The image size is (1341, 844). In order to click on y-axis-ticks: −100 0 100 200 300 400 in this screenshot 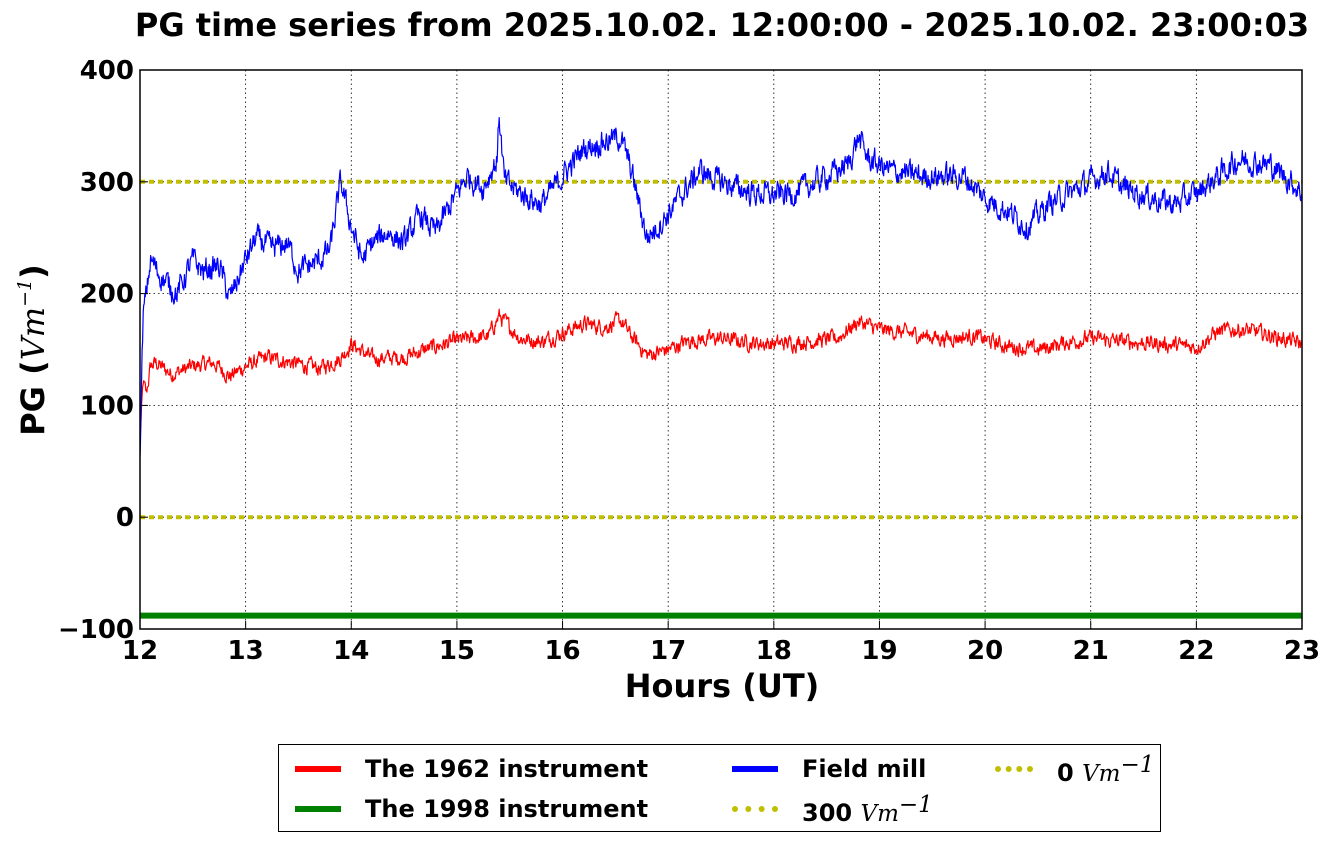, I will do `click(103, 350)`.